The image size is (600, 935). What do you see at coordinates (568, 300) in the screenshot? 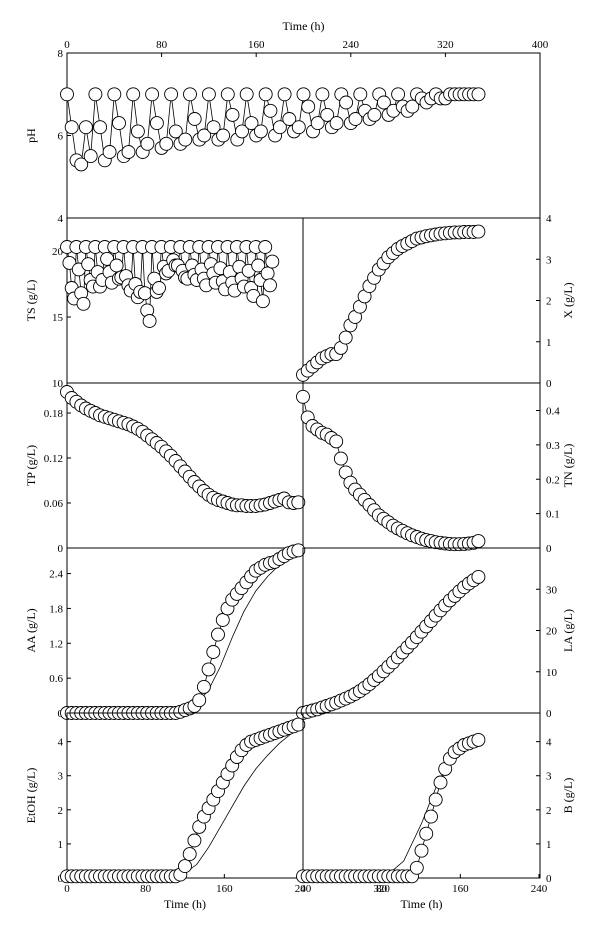
I see `x-ylabel: X (g/L)` at bounding box center [568, 300].